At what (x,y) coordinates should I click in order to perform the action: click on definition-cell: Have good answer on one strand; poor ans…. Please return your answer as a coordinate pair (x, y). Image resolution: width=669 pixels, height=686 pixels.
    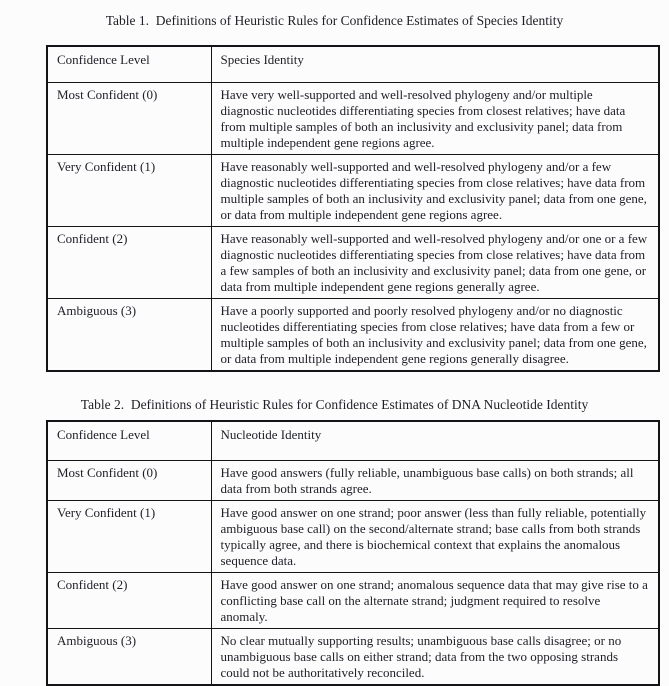
    Looking at the image, I should click on (435, 537).